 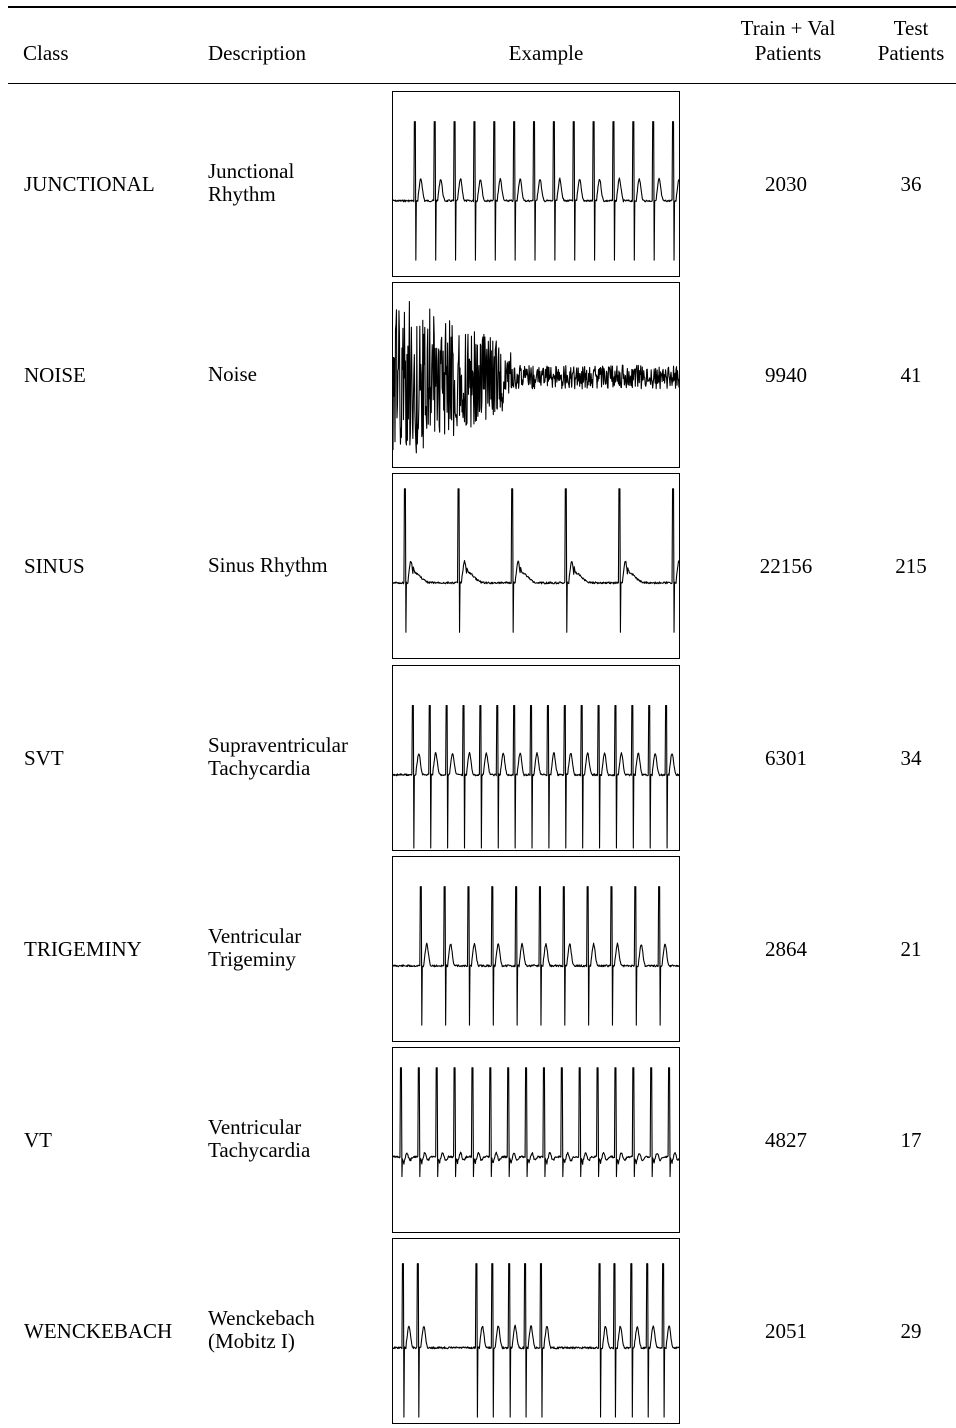 I want to click on cell-test-patients: 41, so click(x=911, y=375).